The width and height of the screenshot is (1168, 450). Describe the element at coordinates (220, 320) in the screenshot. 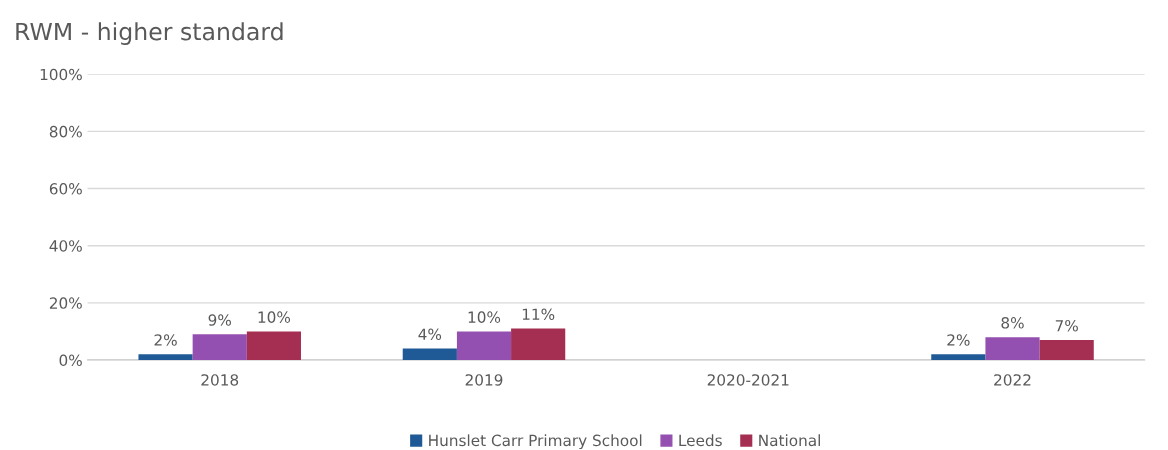

I see `data-label: 9%` at that location.